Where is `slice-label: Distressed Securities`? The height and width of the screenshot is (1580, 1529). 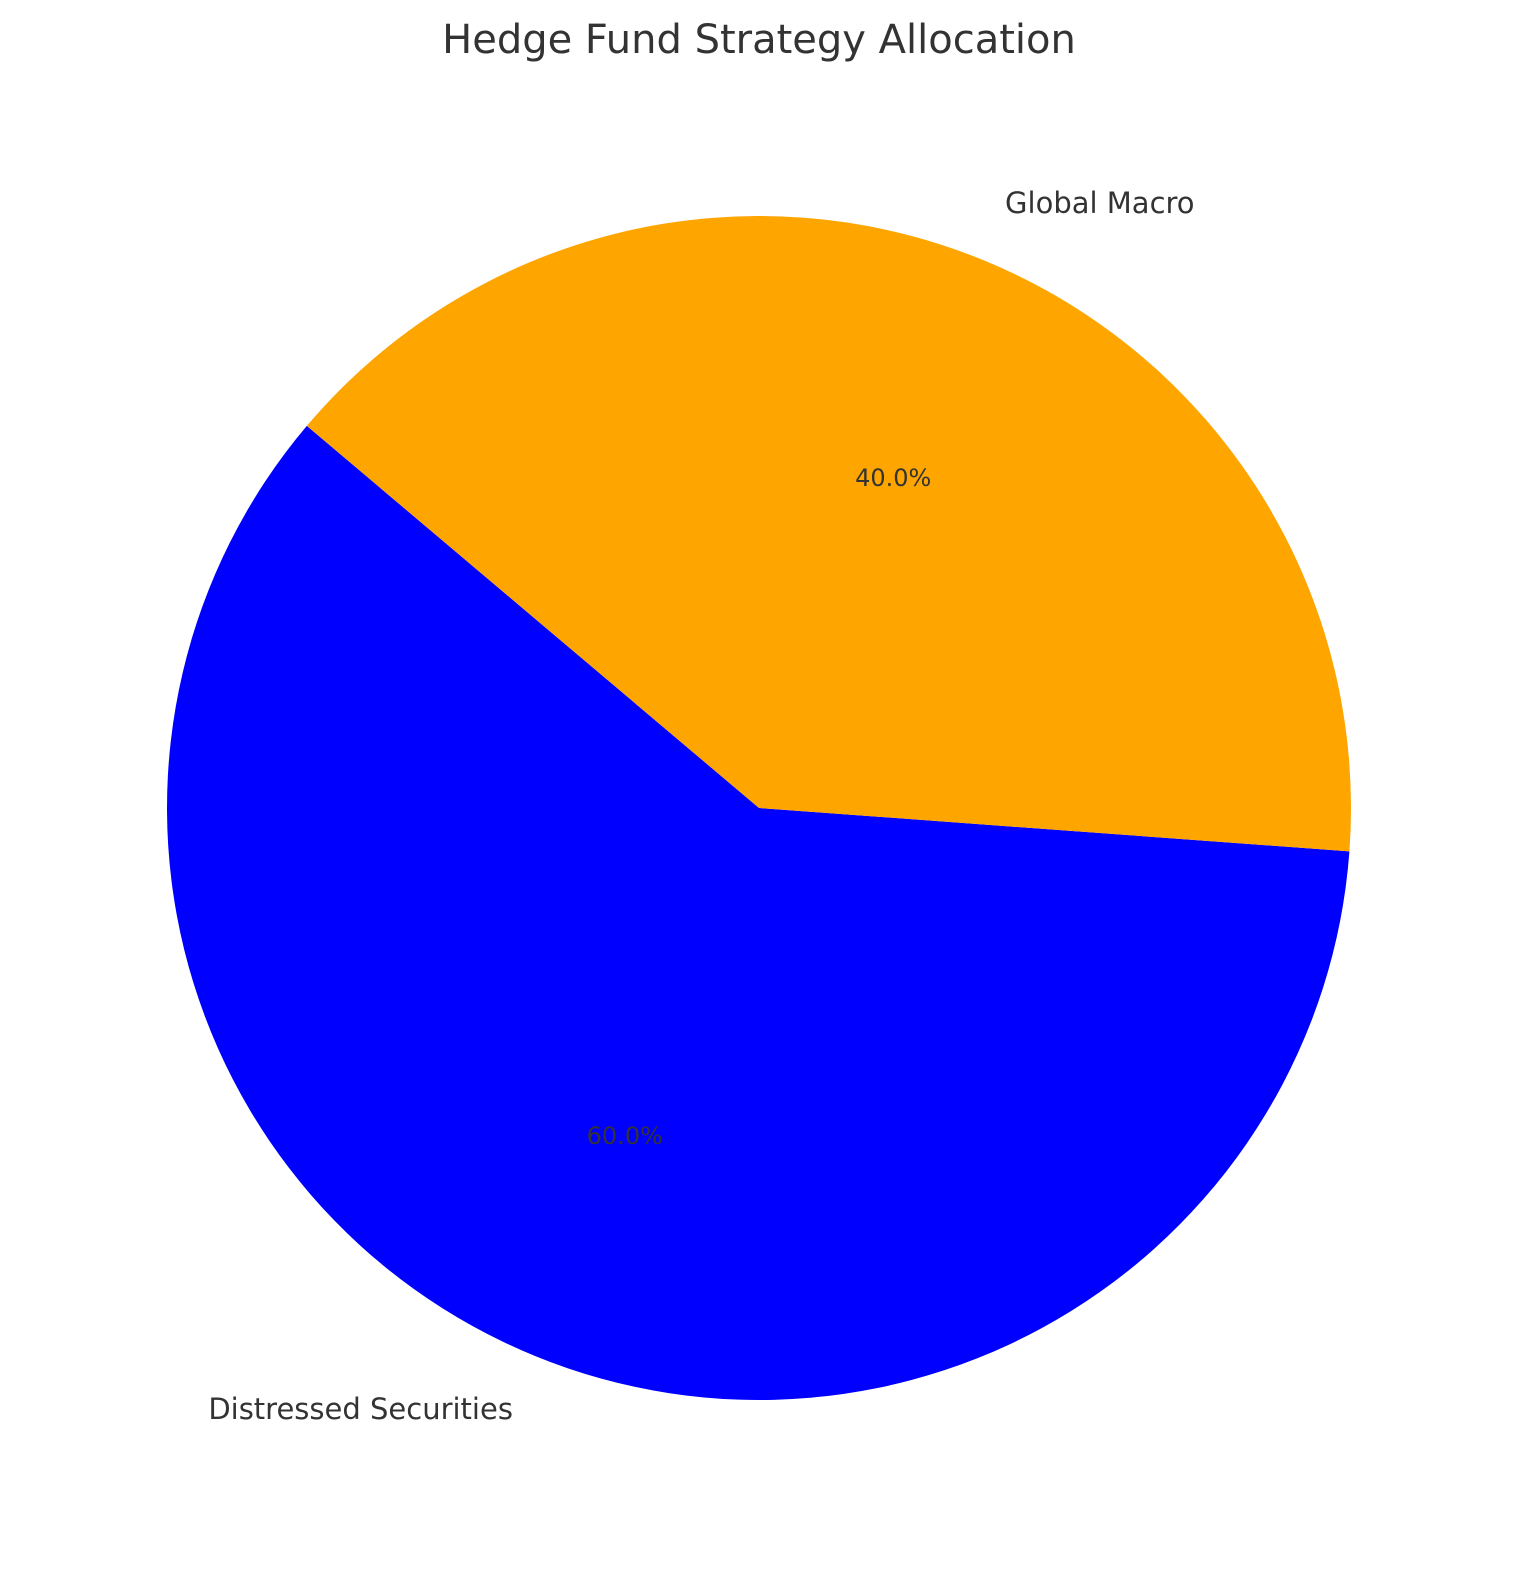 slice-label: Distressed Securities is located at coordinates (360, 1409).